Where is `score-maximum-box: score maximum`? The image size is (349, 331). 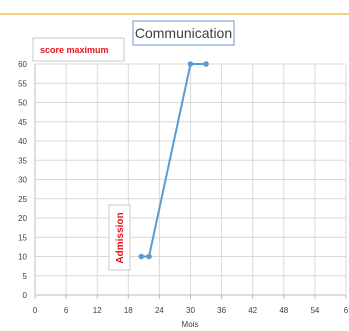 score-maximum-box: score maximum is located at coordinates (78, 49).